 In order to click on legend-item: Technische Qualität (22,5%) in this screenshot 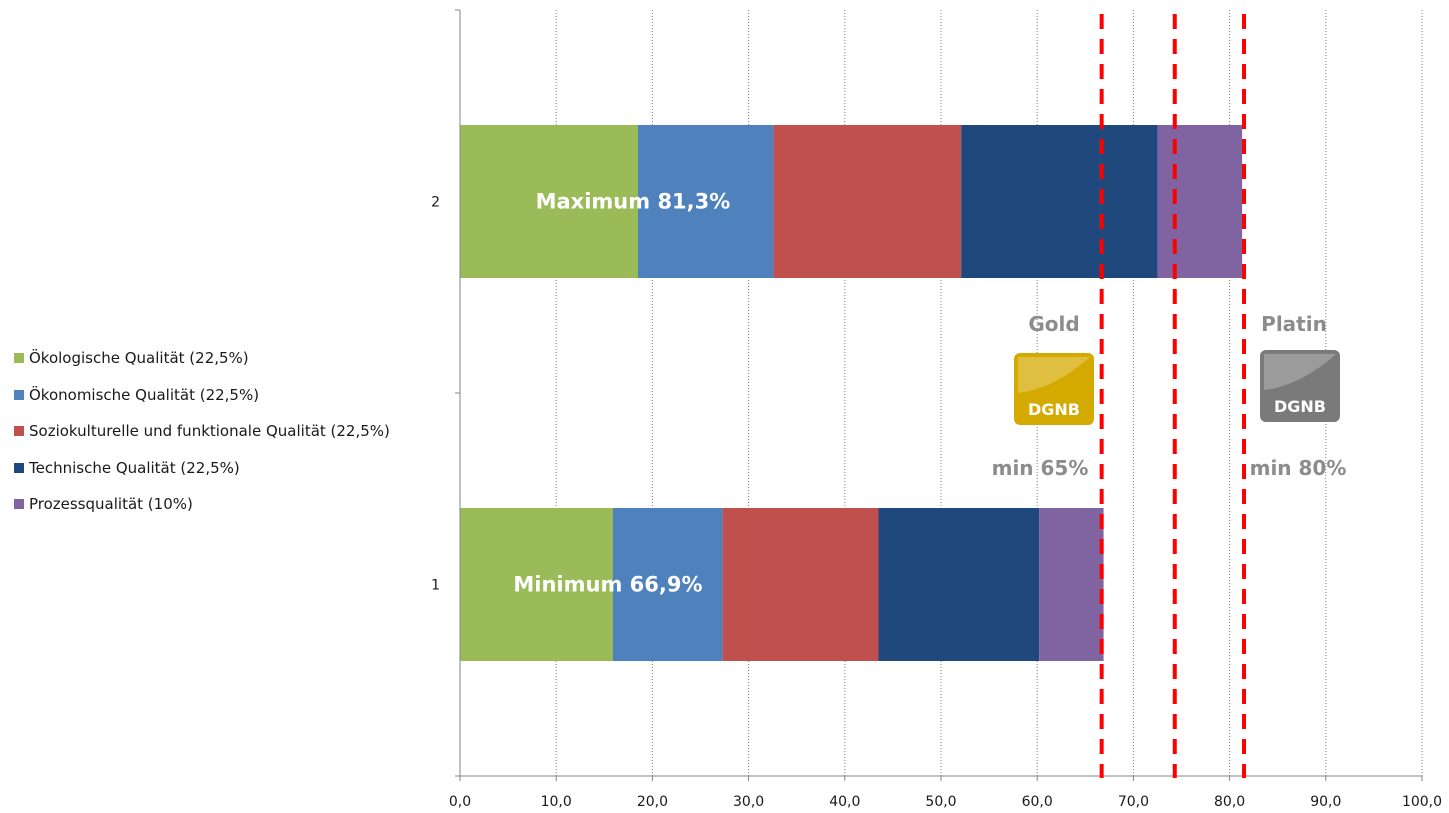, I will do `click(202, 468)`.